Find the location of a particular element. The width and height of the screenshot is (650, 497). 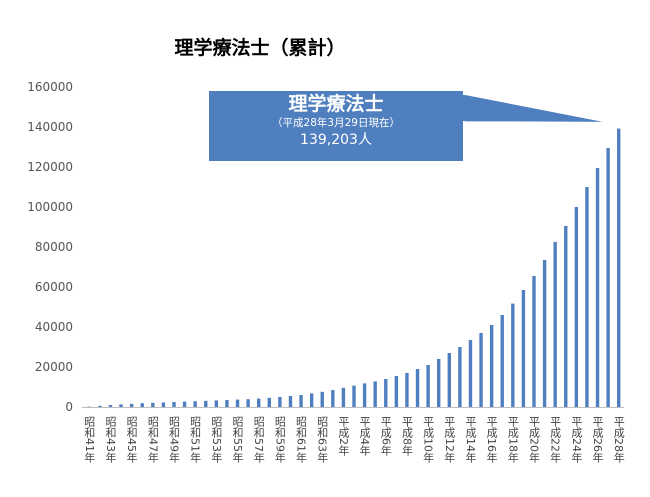

x-tick-label: 昭和41年 is located at coordinates (89, 439).